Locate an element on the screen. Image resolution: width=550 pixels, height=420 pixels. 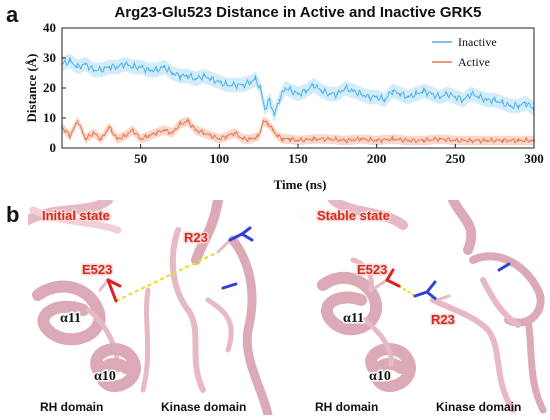
distance-dashed-line-stable is located at coordinates (407, 291).